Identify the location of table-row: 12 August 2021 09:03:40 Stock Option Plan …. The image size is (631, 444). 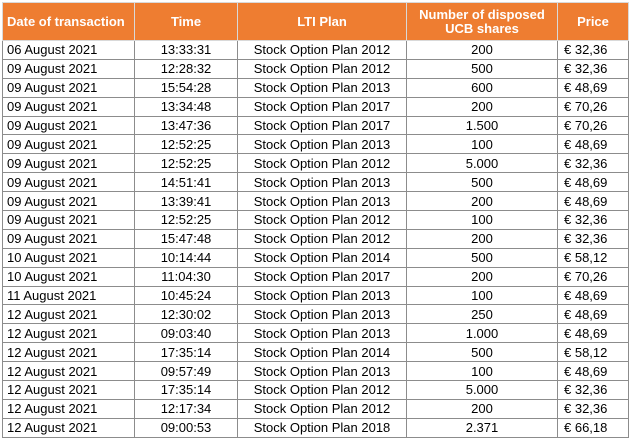
(315, 333).